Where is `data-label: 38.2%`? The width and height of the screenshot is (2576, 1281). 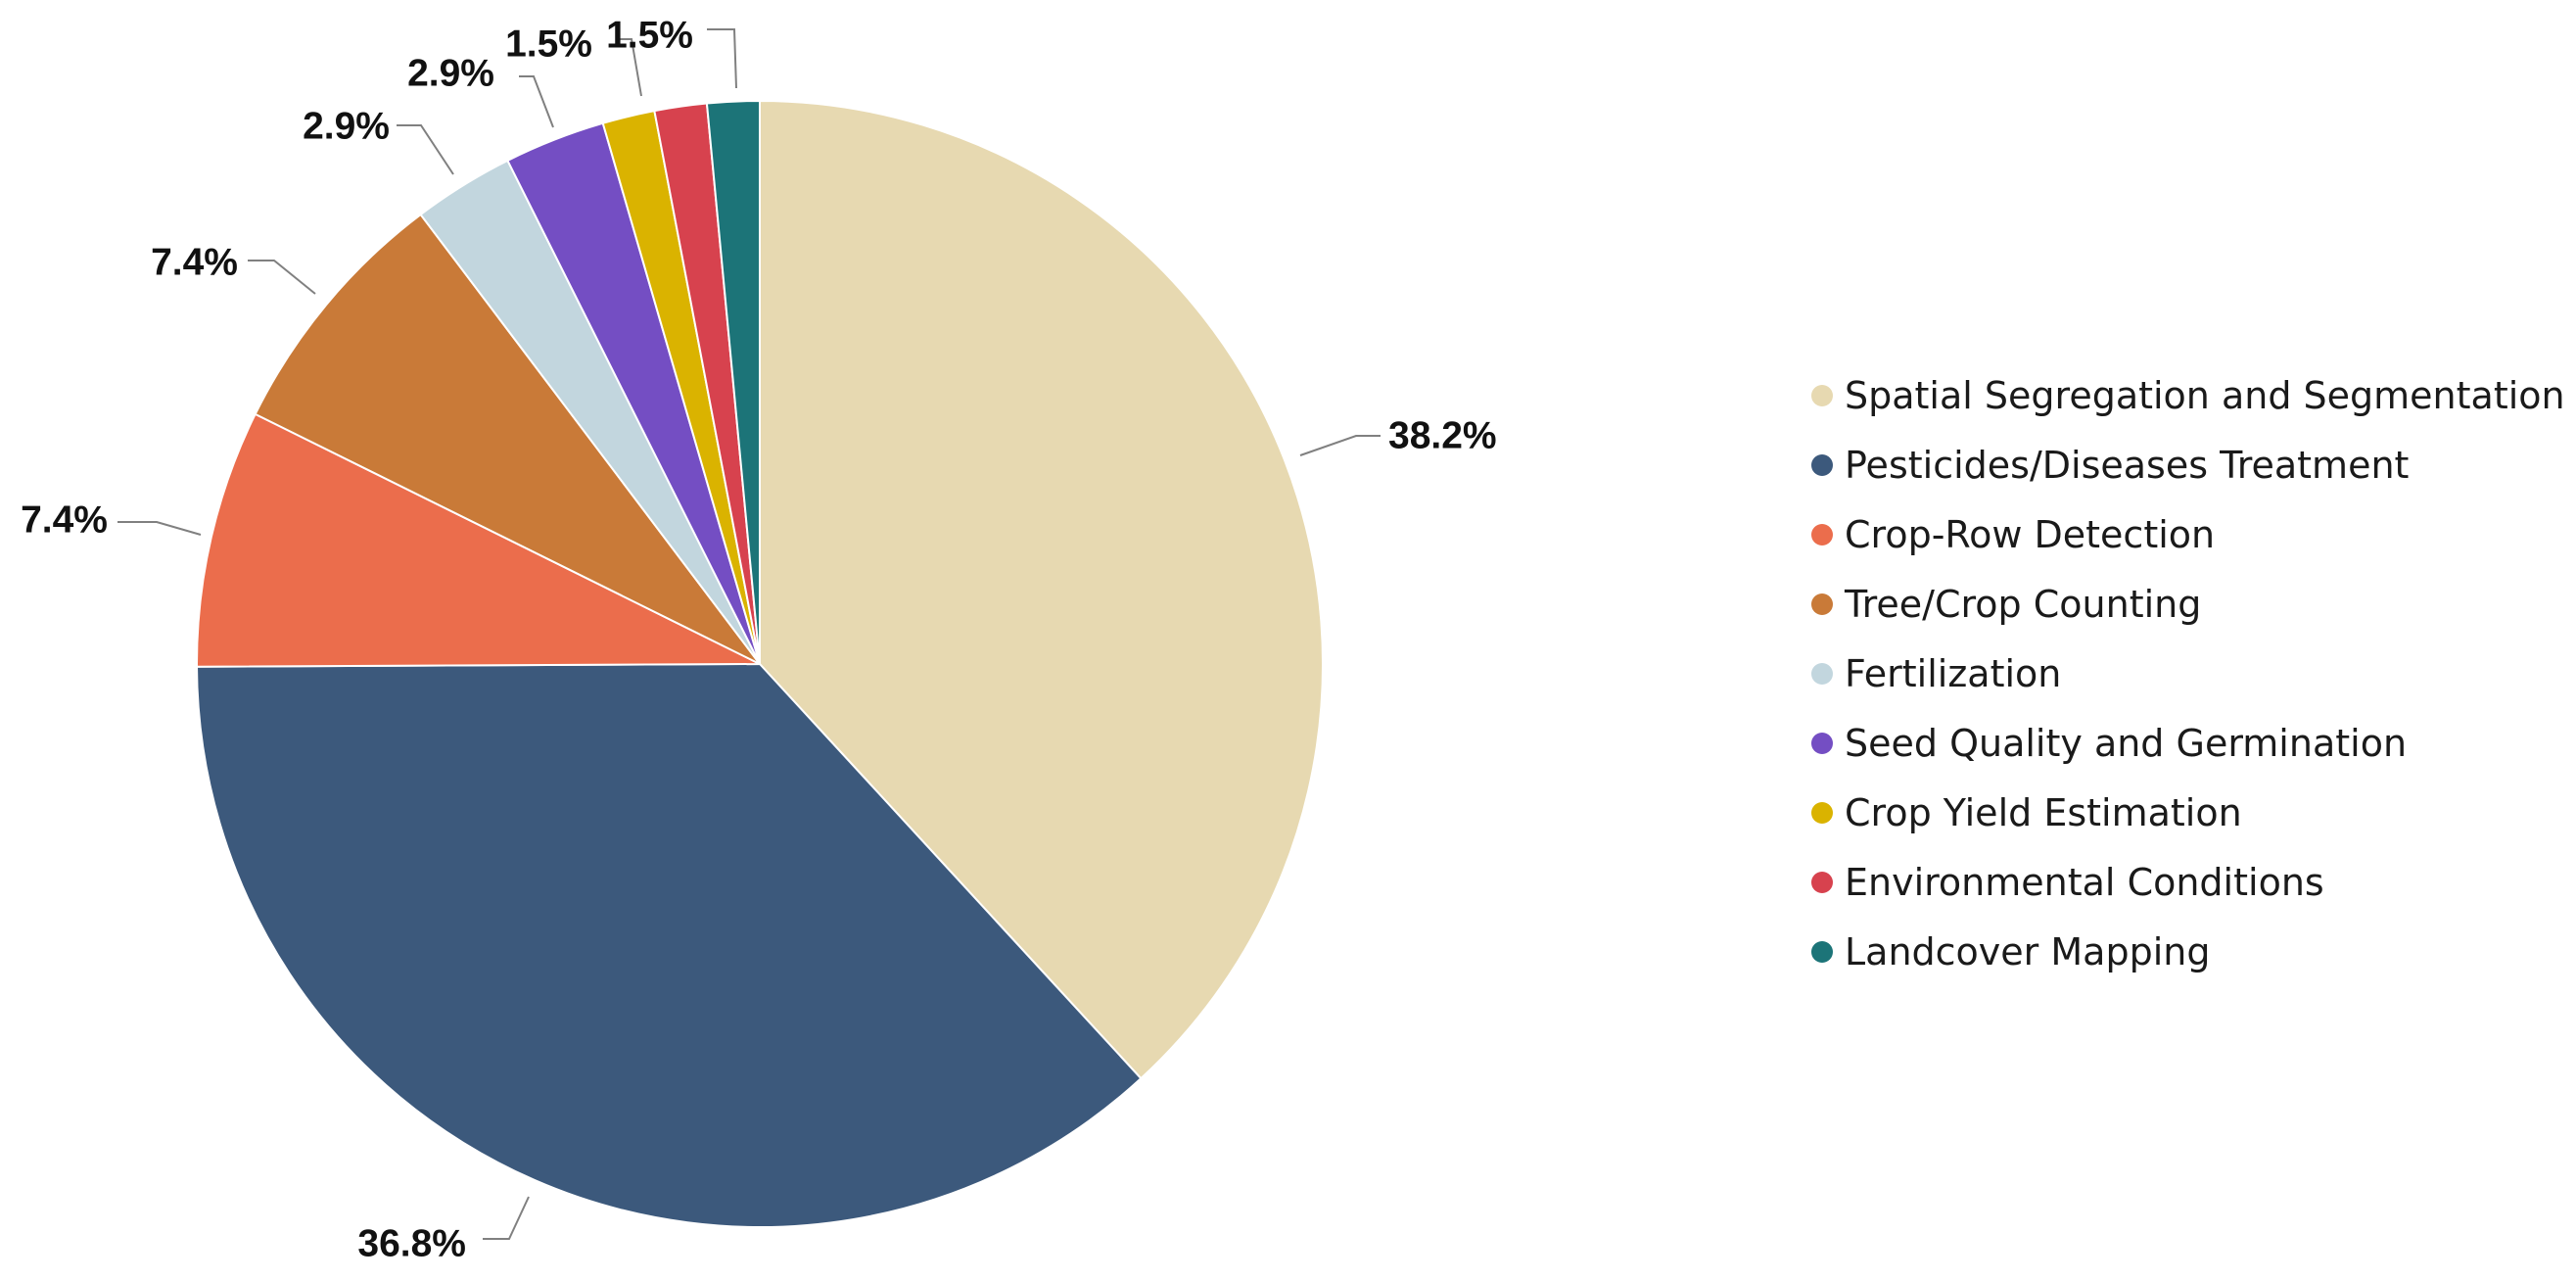 data-label: 38.2% is located at coordinates (1442, 435).